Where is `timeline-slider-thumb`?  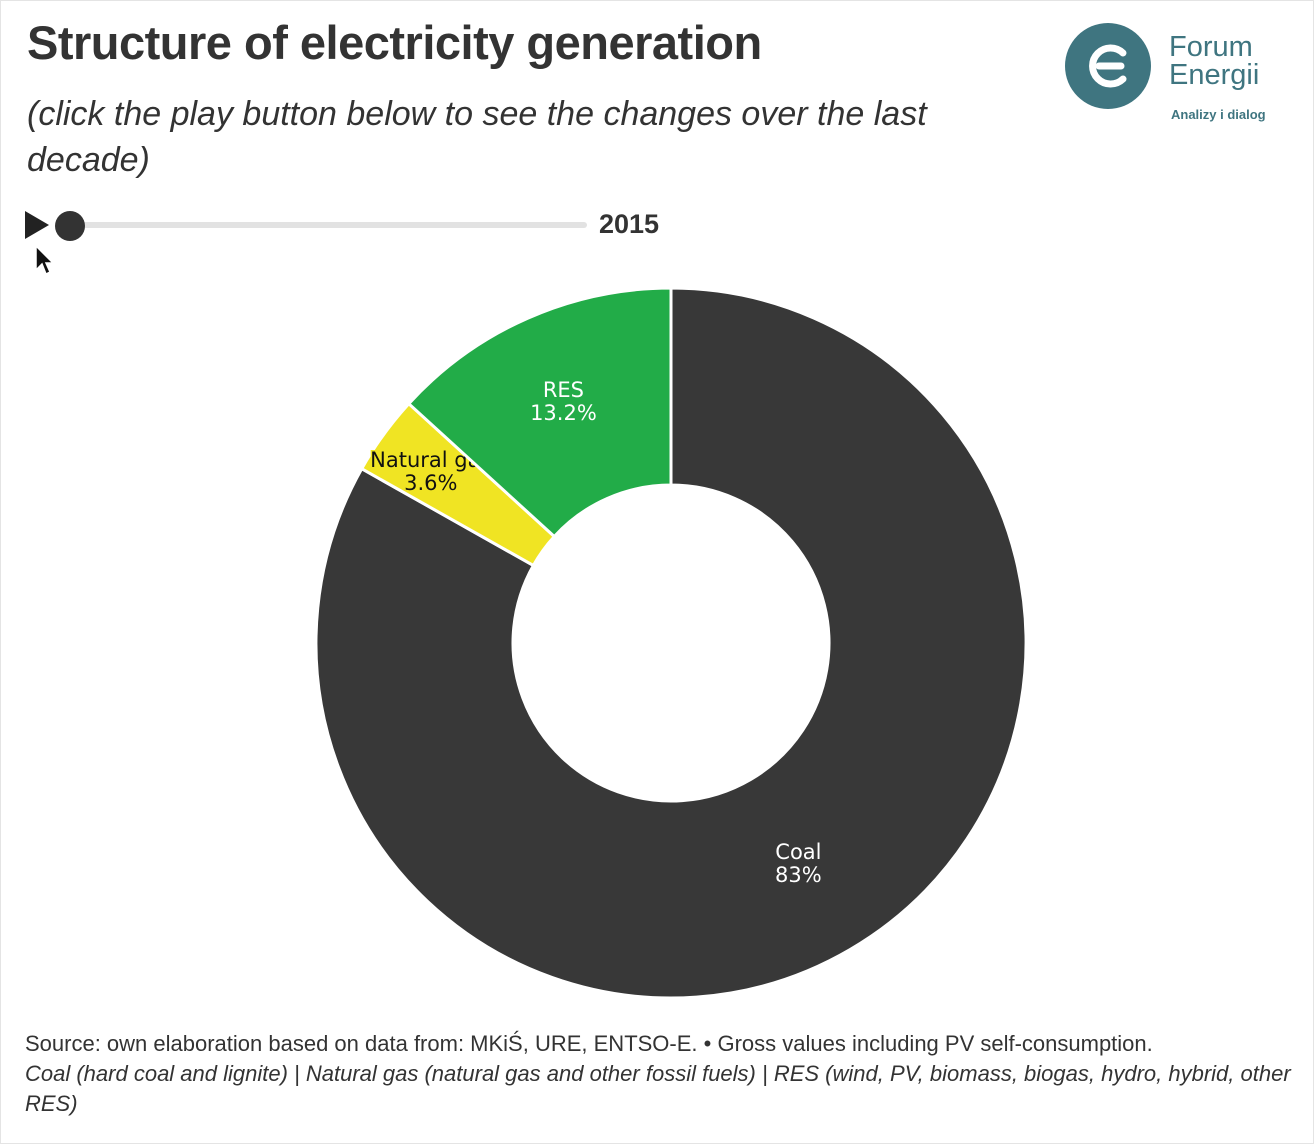
timeline-slider-thumb is located at coordinates (70, 226).